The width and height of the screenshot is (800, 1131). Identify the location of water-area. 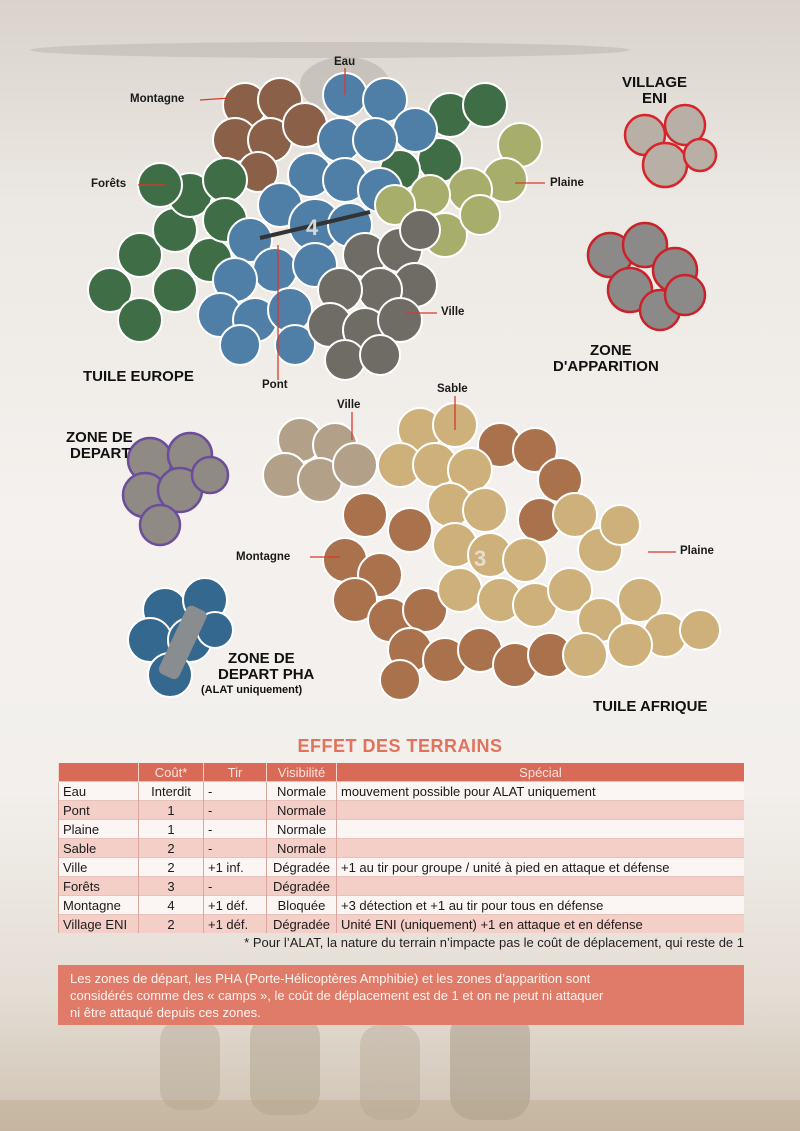
(317, 219).